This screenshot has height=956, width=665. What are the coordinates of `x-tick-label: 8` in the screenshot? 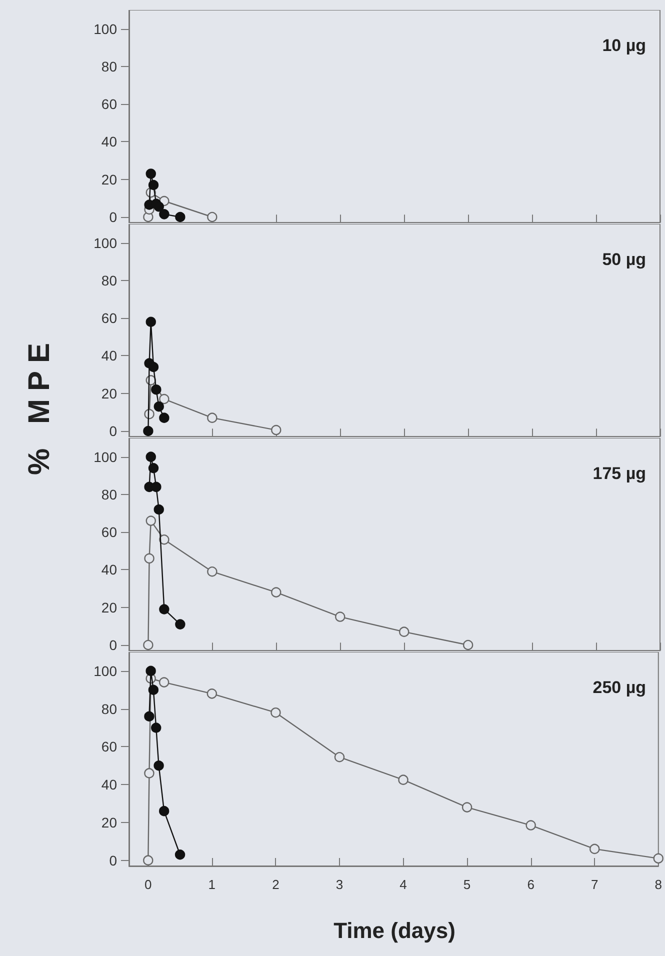 It's located at (658, 884).